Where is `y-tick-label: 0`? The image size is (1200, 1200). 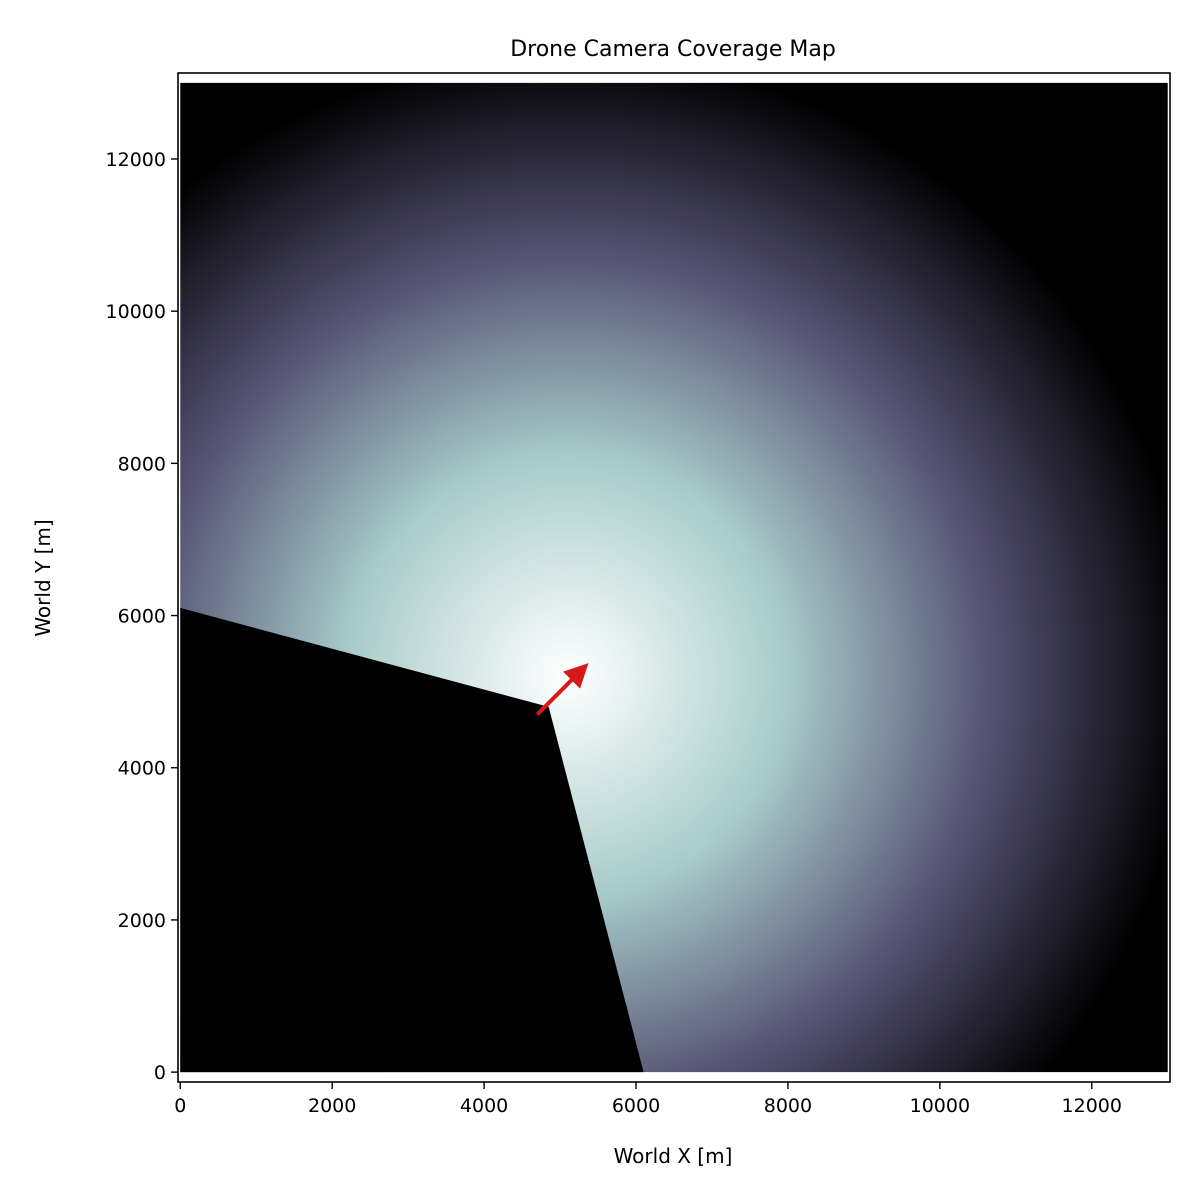 y-tick-label: 0 is located at coordinates (160, 1073).